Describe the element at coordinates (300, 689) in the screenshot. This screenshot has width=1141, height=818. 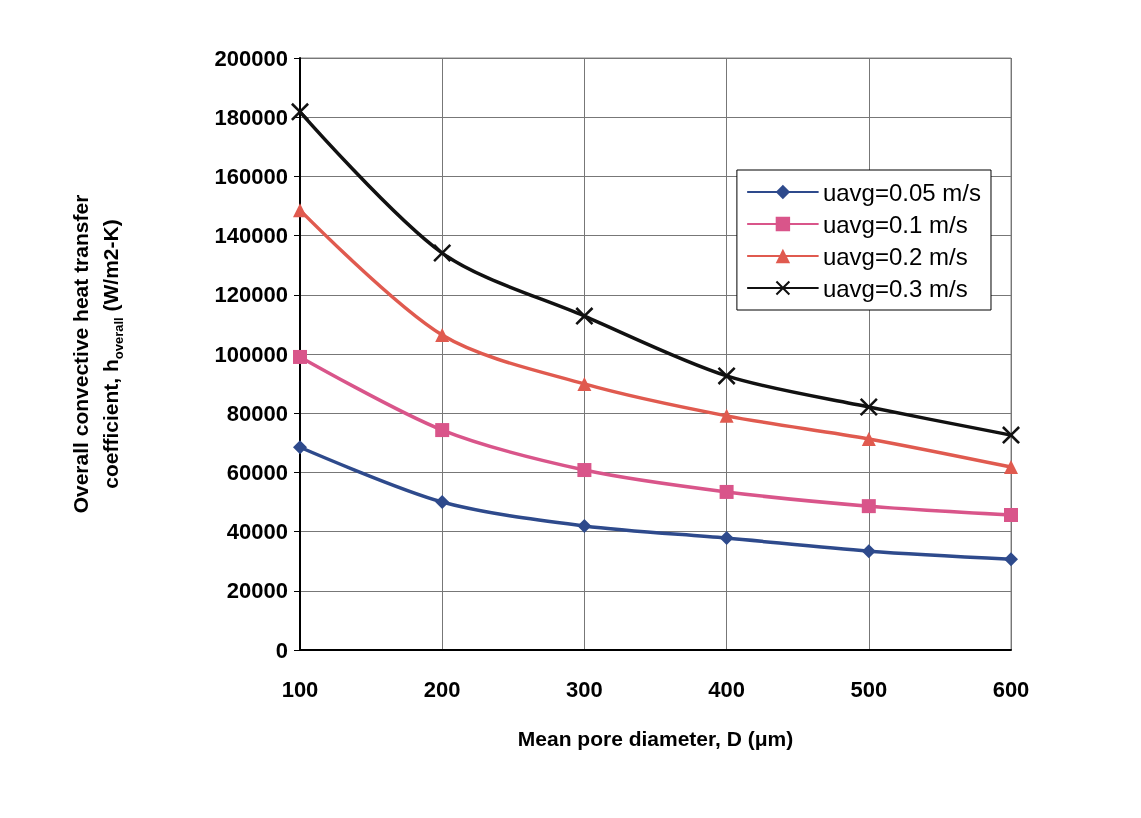
I see `x-tick-label: 100` at that location.